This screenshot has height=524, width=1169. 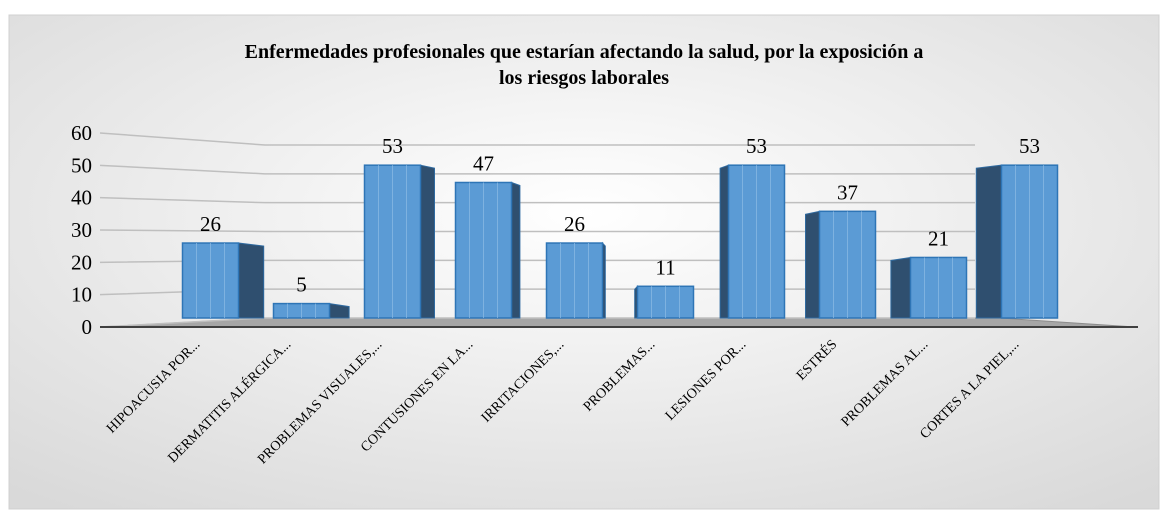 What do you see at coordinates (938, 238) in the screenshot?
I see `value-label: 21` at bounding box center [938, 238].